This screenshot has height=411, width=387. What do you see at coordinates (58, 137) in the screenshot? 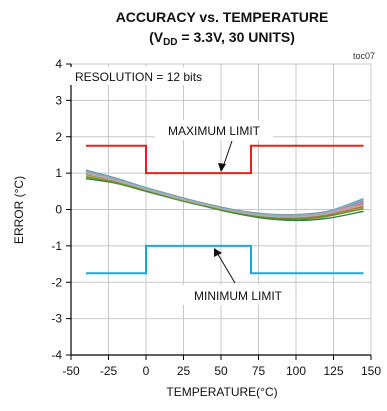
I see `y-tick-label: 2` at bounding box center [58, 137].